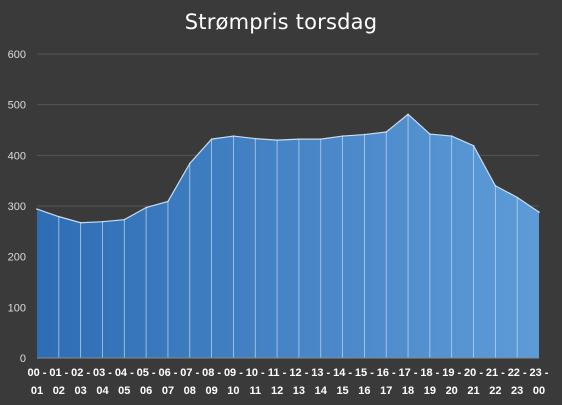  What do you see at coordinates (17, 55) in the screenshot?
I see `y-tick-label: 600` at bounding box center [17, 55].